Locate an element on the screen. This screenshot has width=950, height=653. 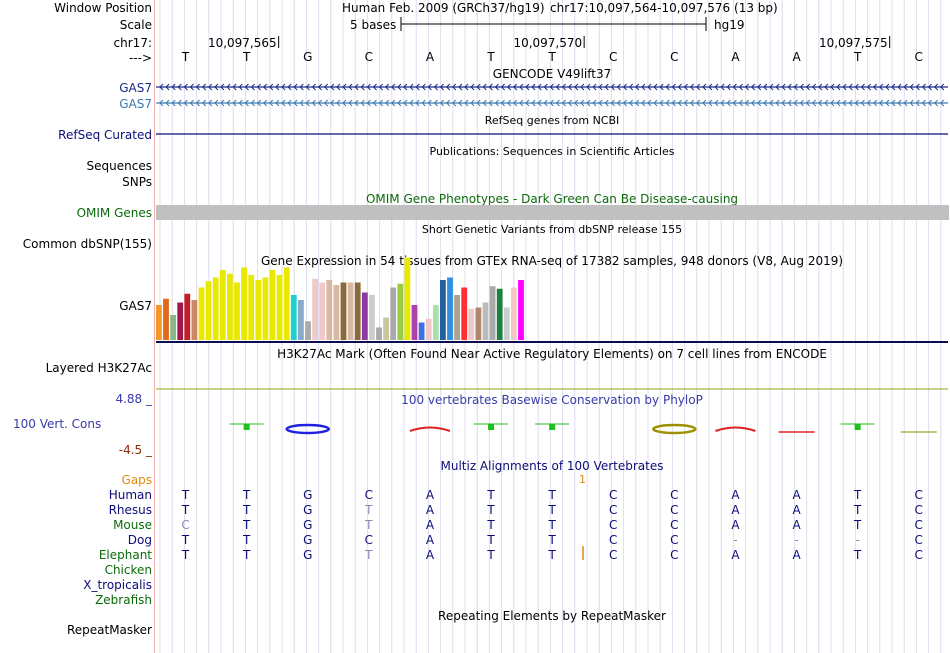
repeatmasker-title: Repeating Elements by RepeatMasker is located at coordinates (552, 616).